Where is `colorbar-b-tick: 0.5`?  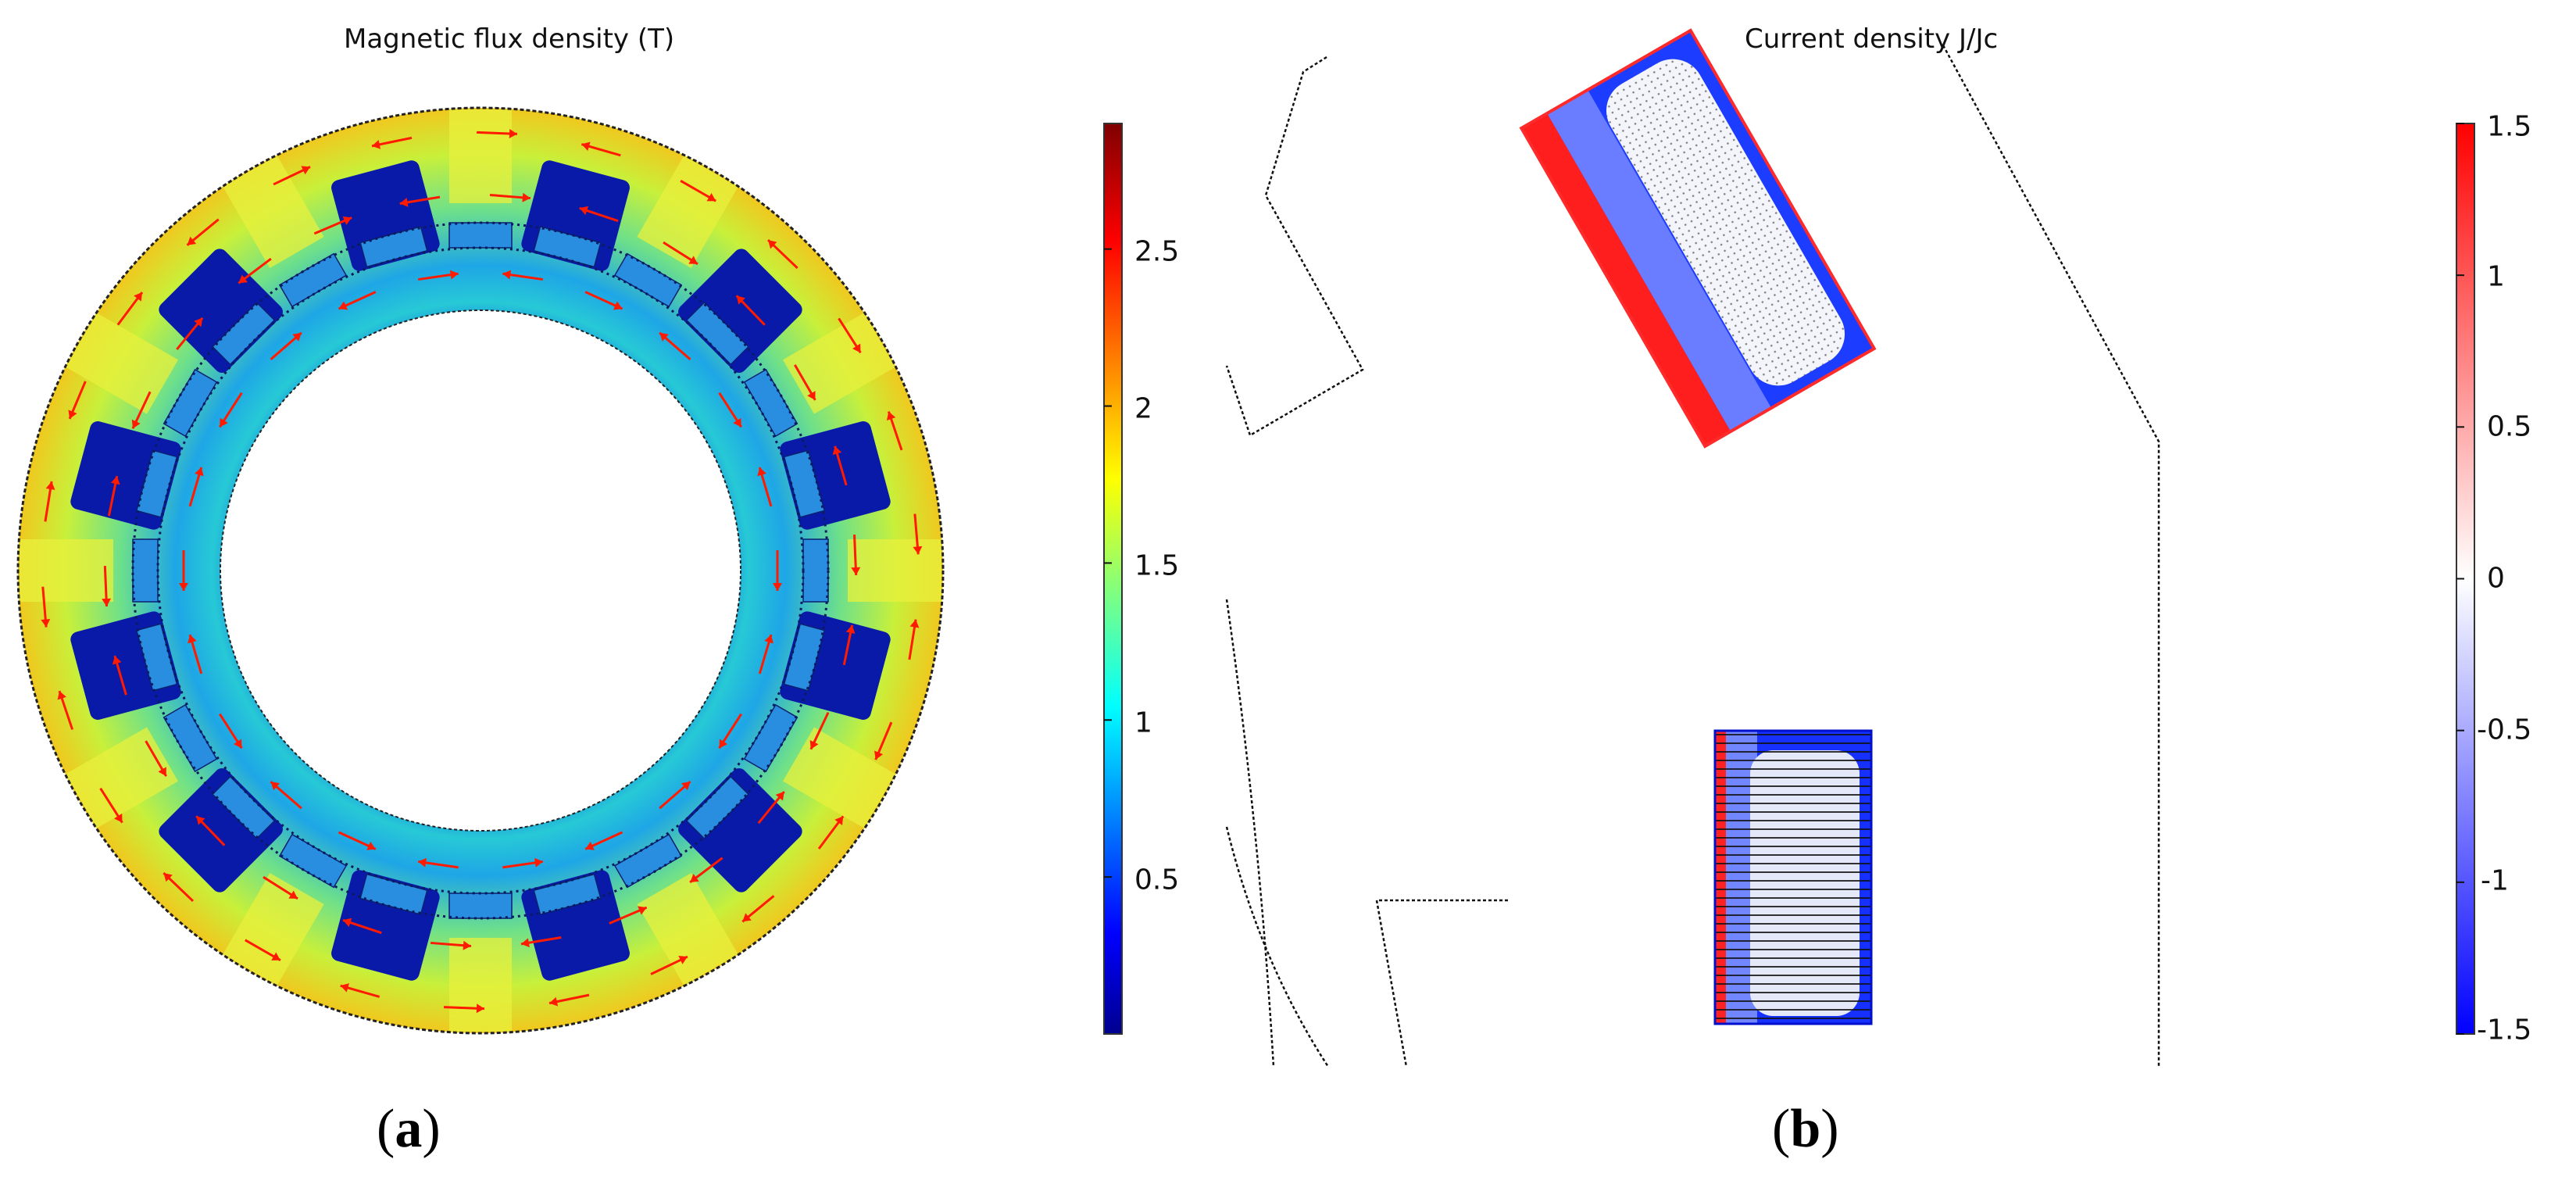 colorbar-b-tick: 0.5 is located at coordinates (2510, 426).